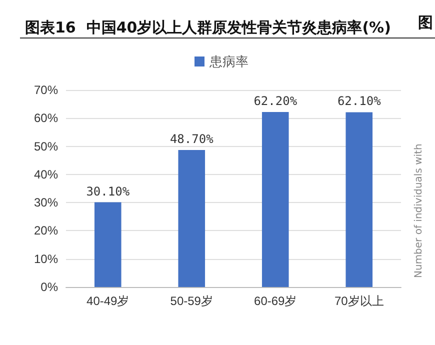  What do you see at coordinates (425, 23) in the screenshot?
I see `text: 图` at bounding box center [425, 23].